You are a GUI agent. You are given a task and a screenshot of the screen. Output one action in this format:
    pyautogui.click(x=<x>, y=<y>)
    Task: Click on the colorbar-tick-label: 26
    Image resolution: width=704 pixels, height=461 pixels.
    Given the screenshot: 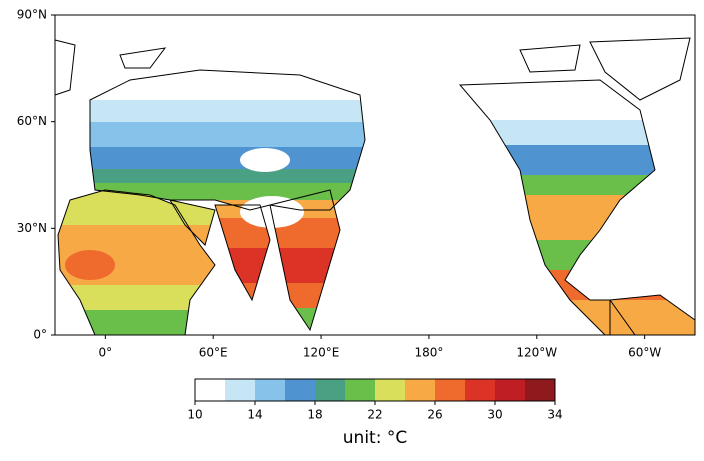 What is the action you would take?
    pyautogui.click(x=434, y=415)
    